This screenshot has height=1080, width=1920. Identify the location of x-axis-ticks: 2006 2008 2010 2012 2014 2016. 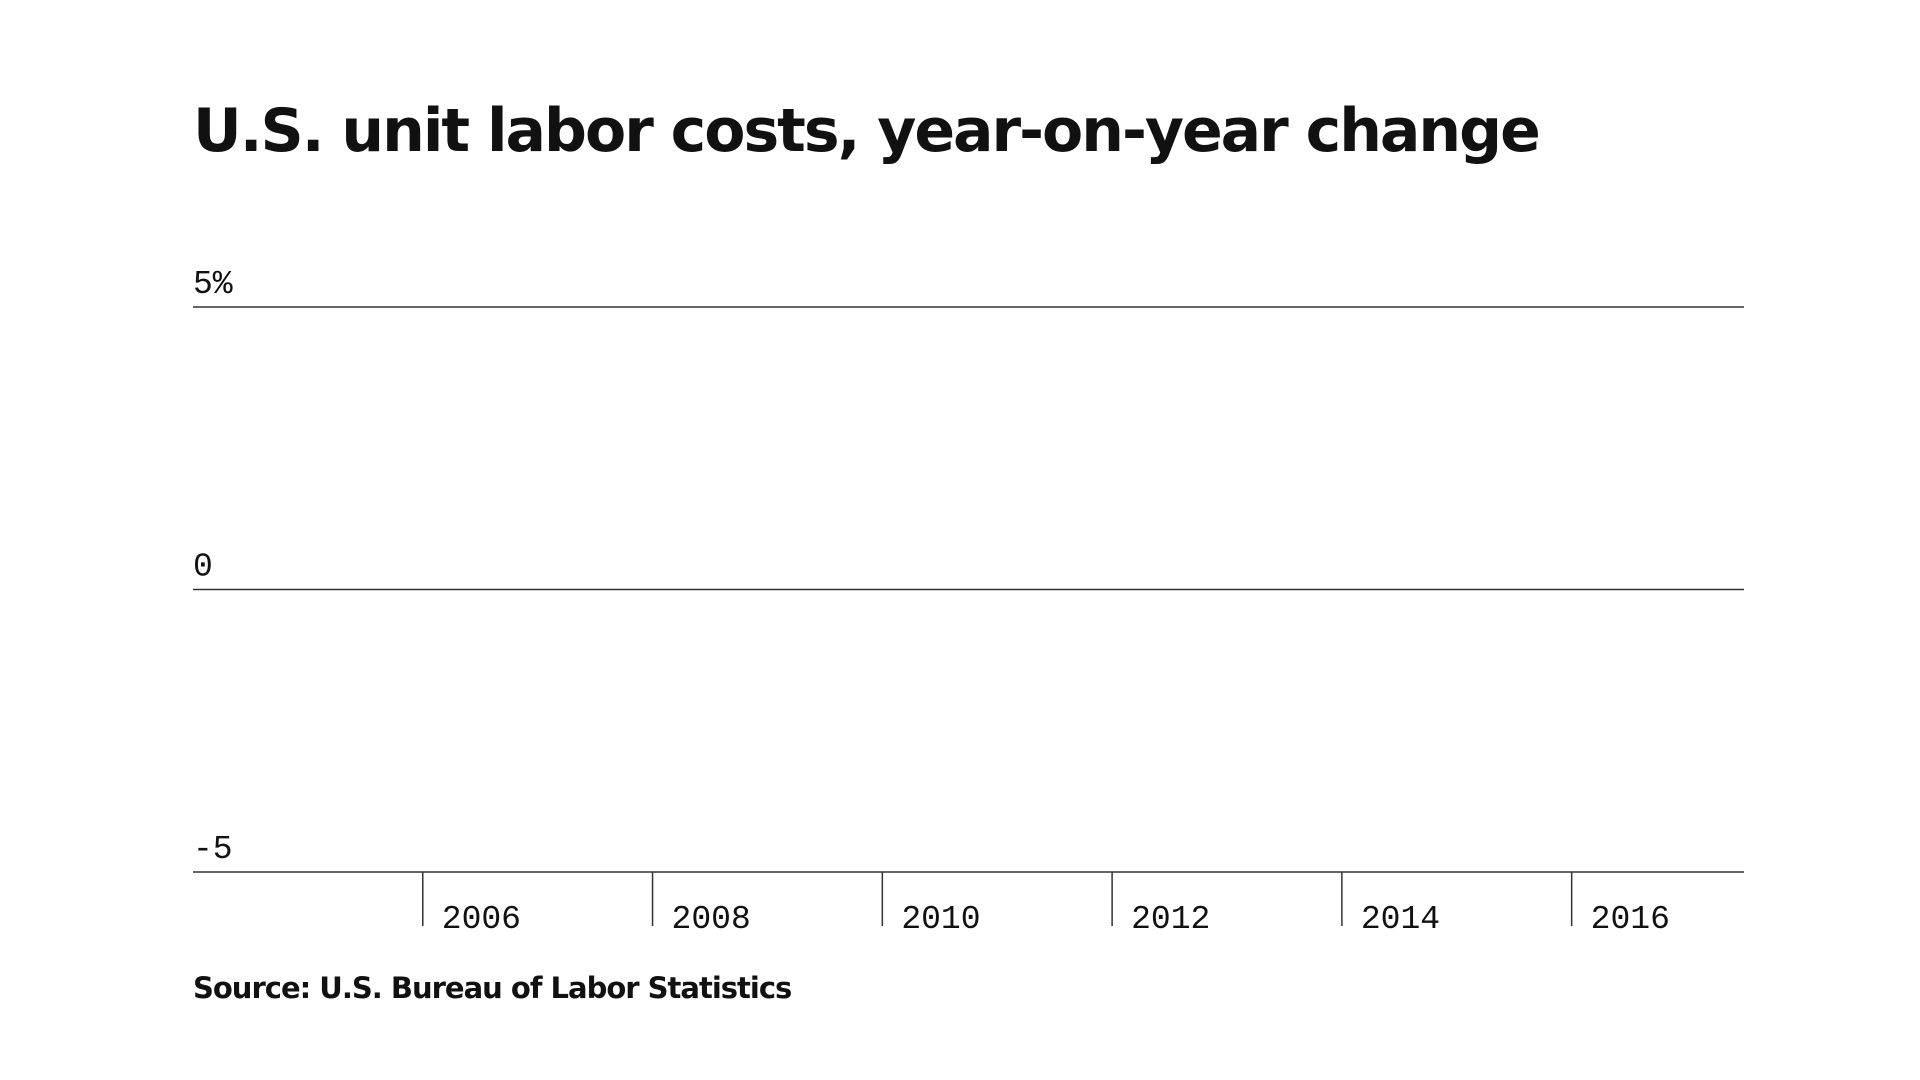
(1046, 905).